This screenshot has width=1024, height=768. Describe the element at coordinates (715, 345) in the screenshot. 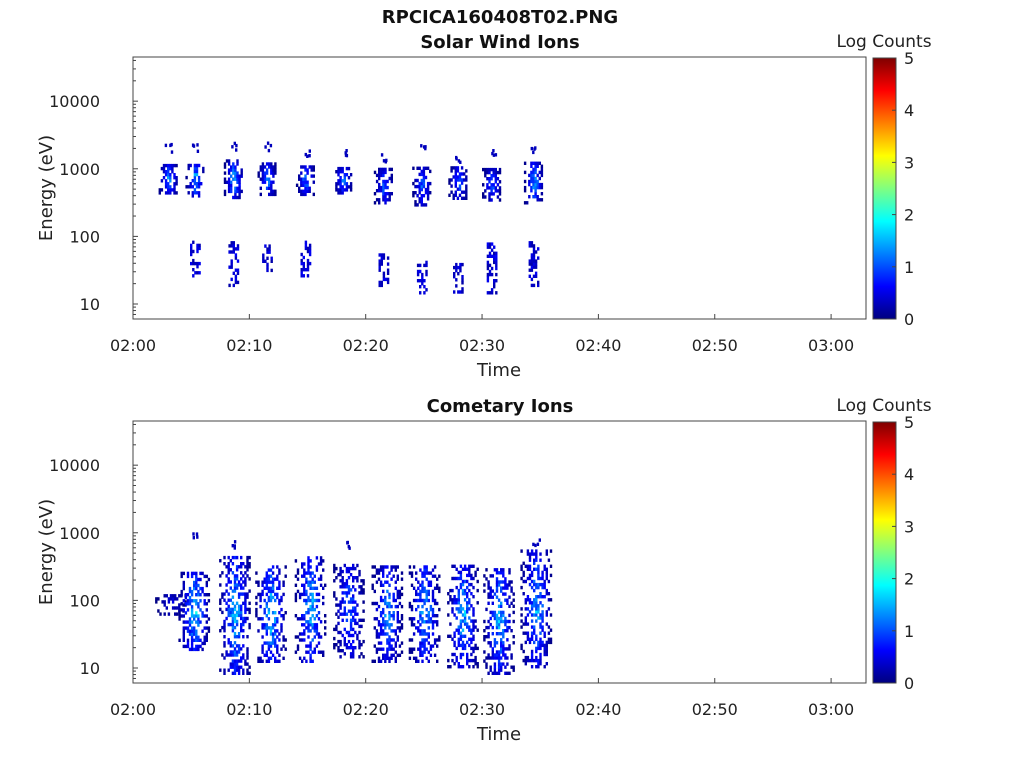

I see `x-tick-label: 02:50` at that location.